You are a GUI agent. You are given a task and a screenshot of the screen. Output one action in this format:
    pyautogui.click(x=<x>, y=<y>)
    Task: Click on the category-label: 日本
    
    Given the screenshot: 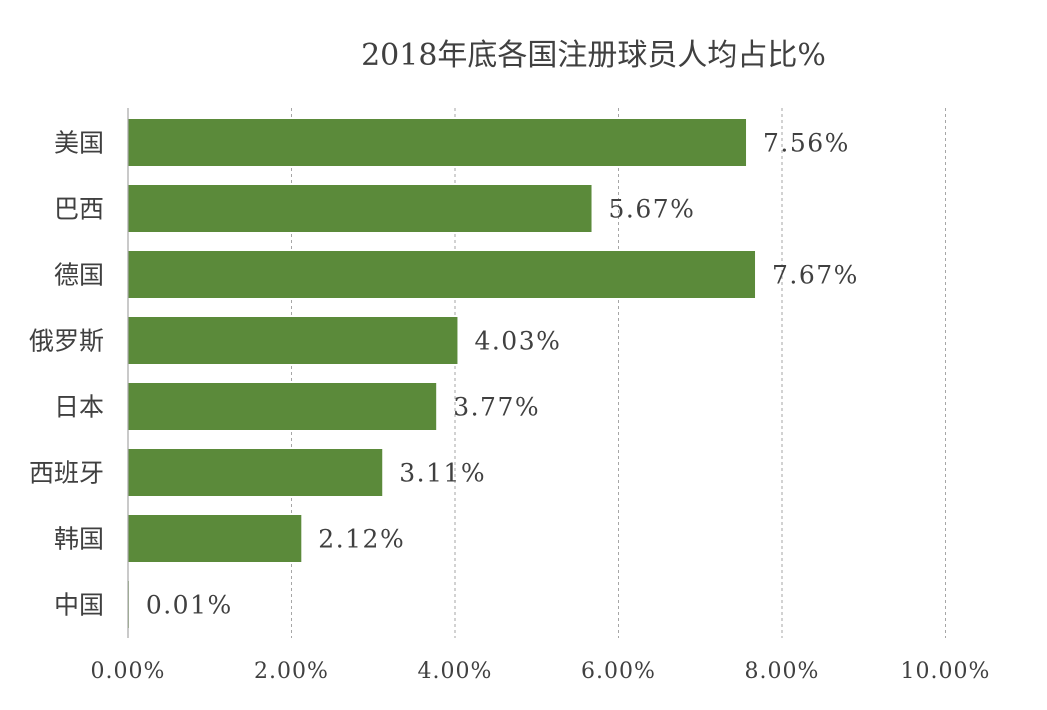 What is the action you would take?
    pyautogui.click(x=79, y=407)
    